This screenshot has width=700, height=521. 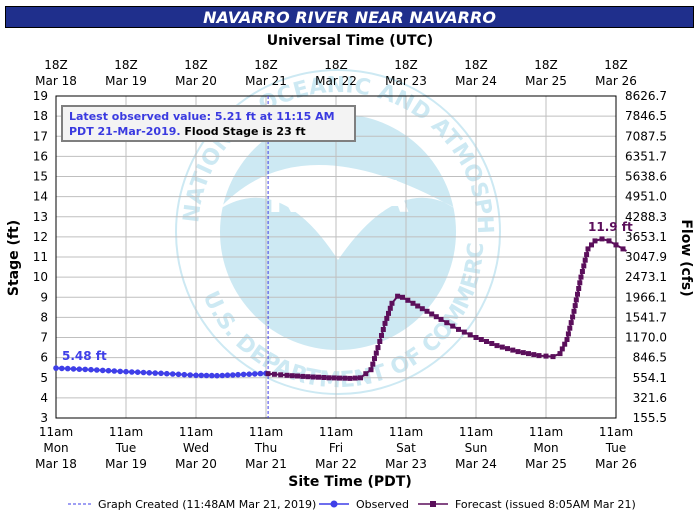 What do you see at coordinates (14, 258) in the screenshot?
I see `y-left-label: Stage (ft)` at bounding box center [14, 258].